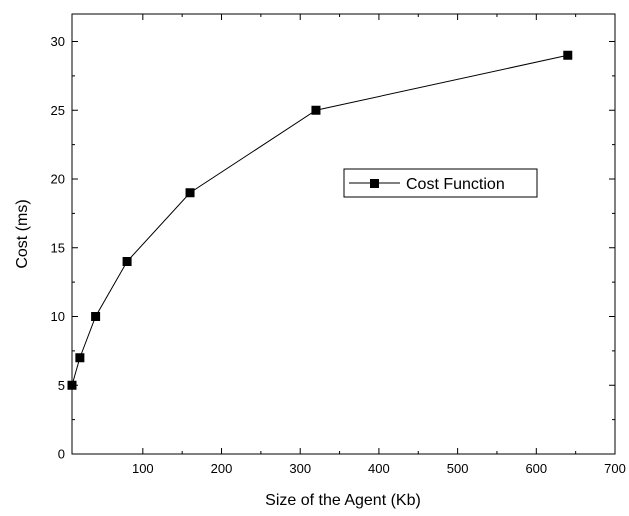  Describe the element at coordinates (615, 468) in the screenshot. I see `x-tick-label: 700` at that location.